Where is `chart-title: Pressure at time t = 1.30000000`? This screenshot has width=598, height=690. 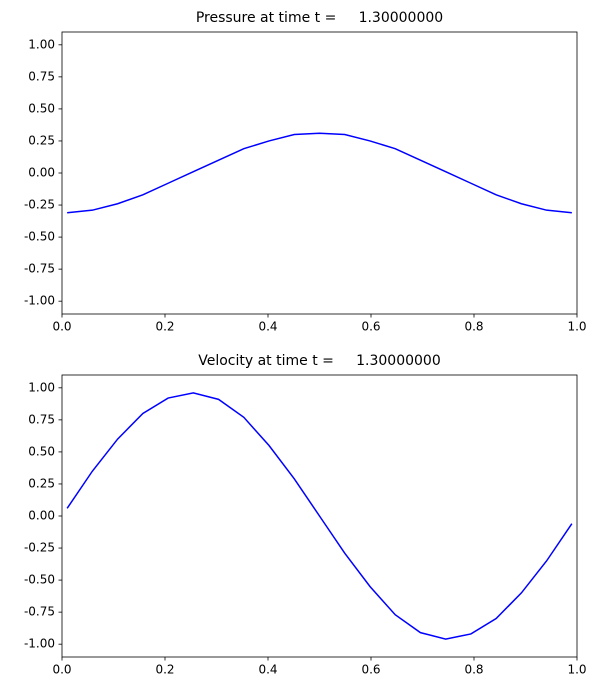 chart-title: Pressure at time t = 1.30000000 is located at coordinates (319, 18).